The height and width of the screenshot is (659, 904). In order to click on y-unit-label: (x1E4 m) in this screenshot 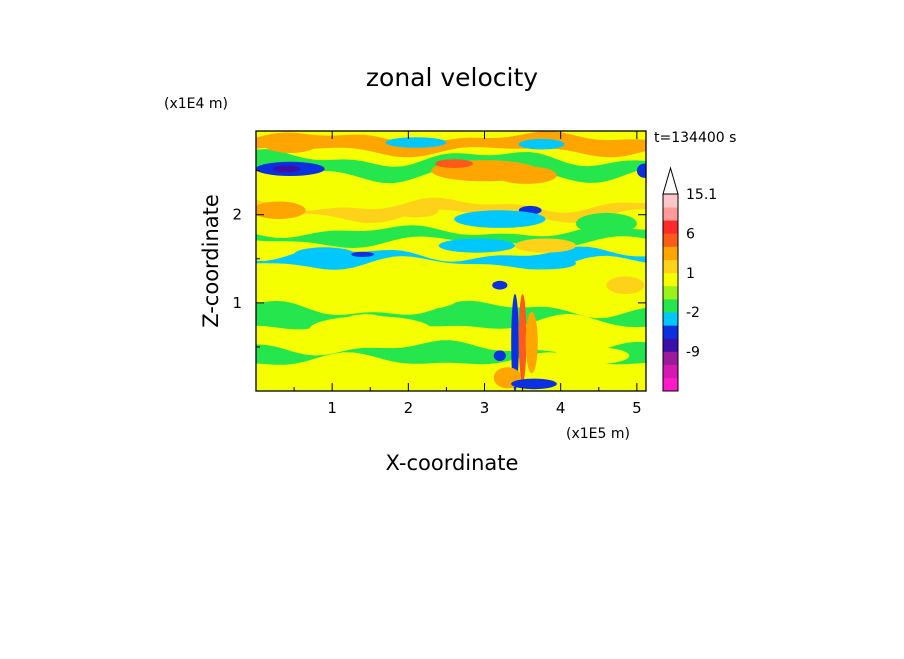, I will do `click(196, 104)`.